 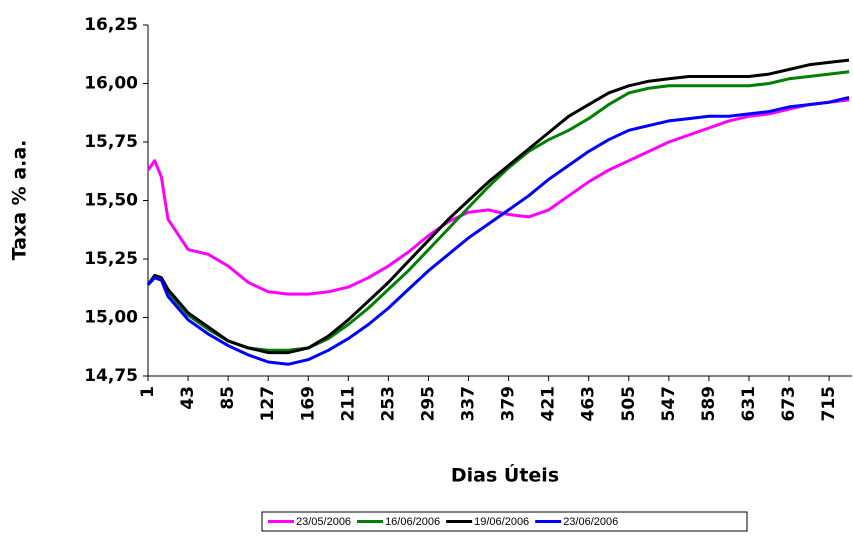 I want to click on x-tick-label: 337, so click(x=469, y=404).